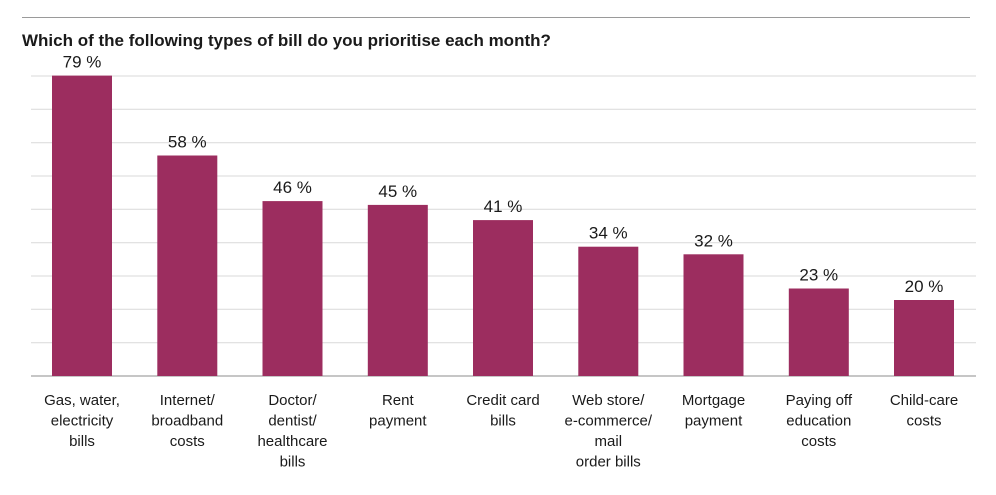  I want to click on value-label: 32 %, so click(713, 240).